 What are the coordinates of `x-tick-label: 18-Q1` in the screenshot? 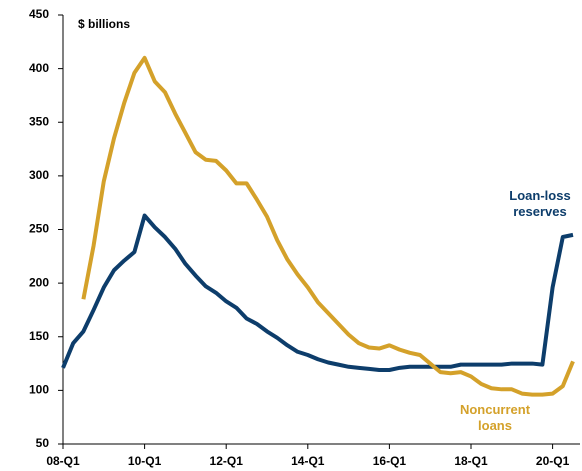 It's located at (471, 461).